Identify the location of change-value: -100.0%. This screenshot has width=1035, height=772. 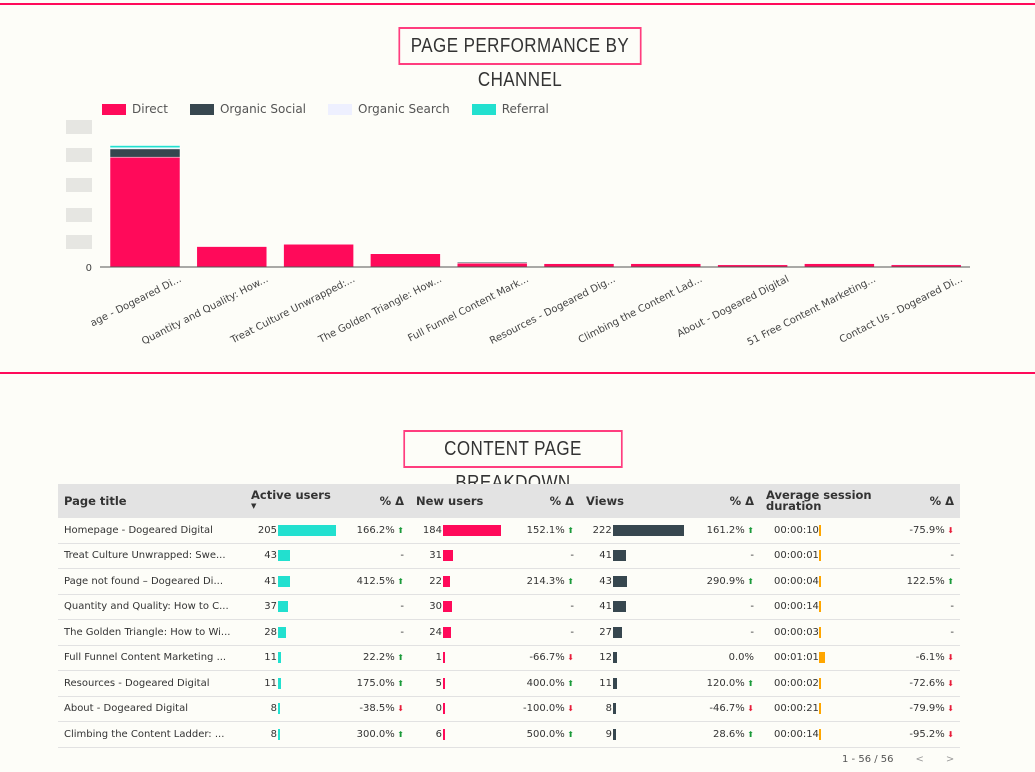
(544, 709).